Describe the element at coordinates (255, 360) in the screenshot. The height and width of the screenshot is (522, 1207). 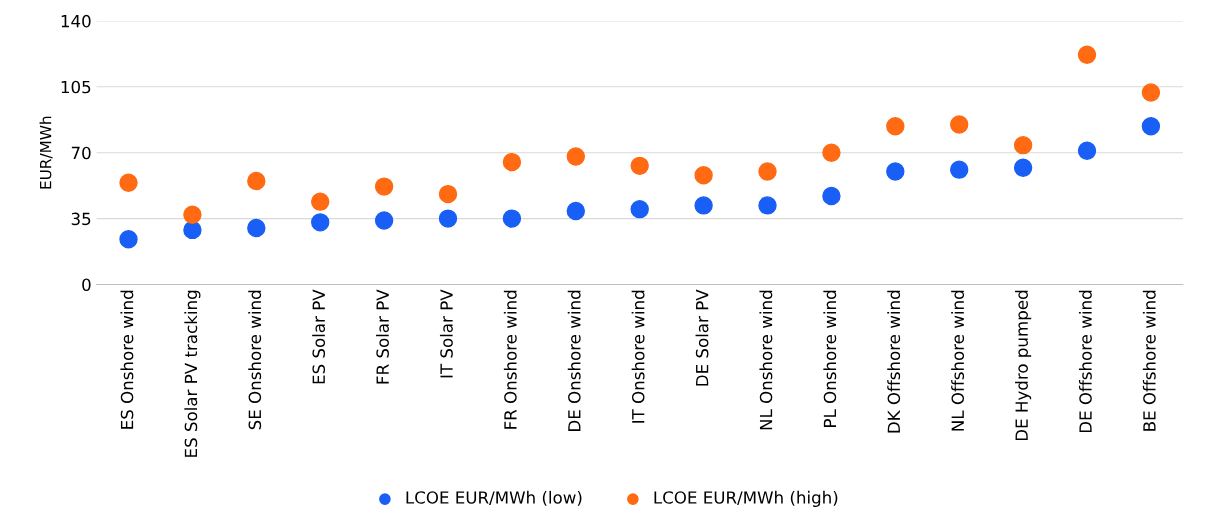
I see `x-tick-label: SE Onshore wind` at that location.